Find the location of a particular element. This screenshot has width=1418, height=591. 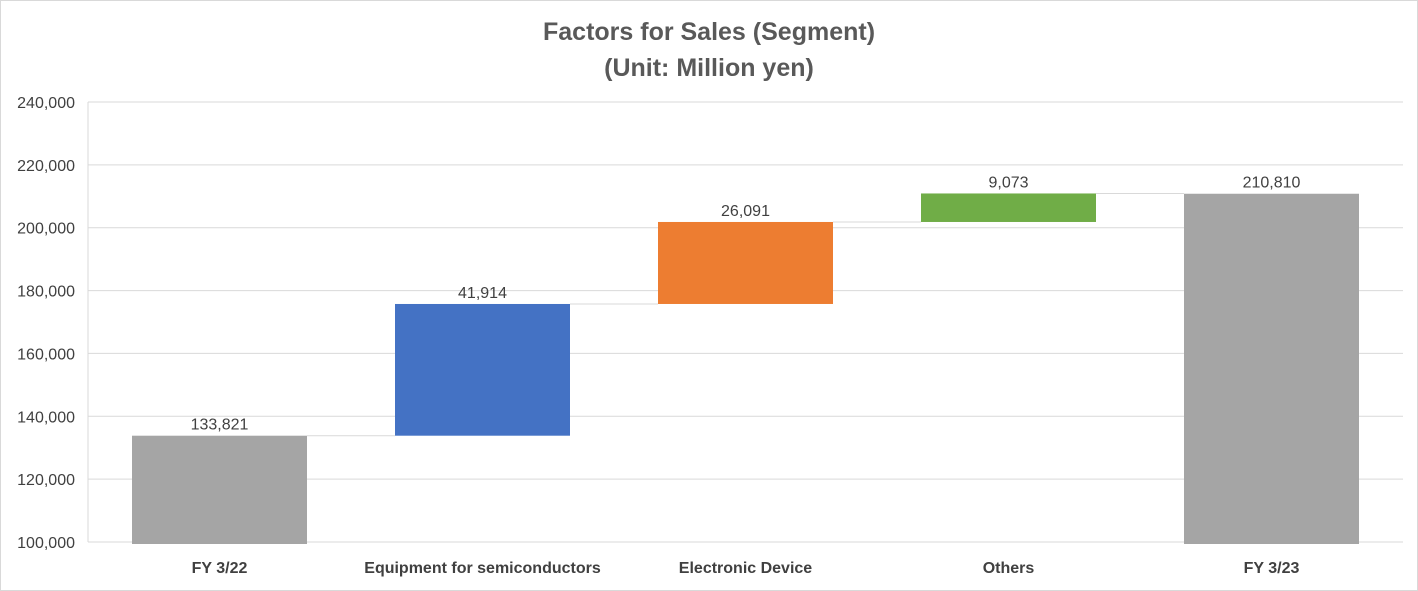

y-tick-label: 160,000 is located at coordinates (46, 354).